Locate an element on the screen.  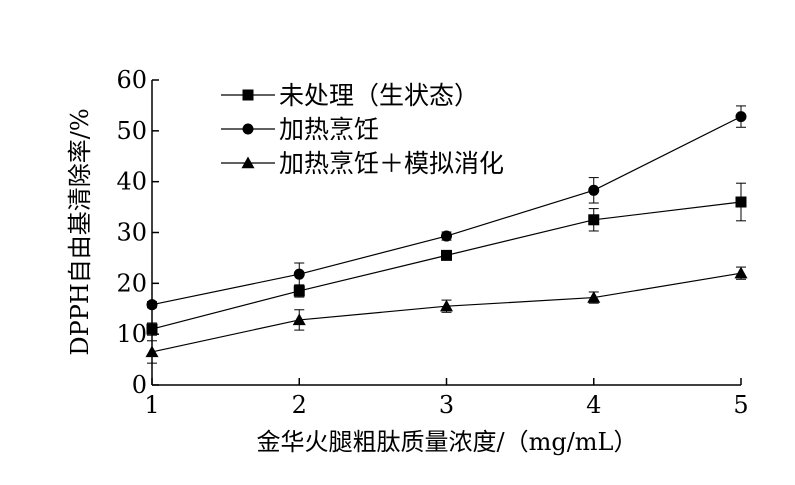
legend-item-circle: 加热烹饪 is located at coordinates (300, 129).